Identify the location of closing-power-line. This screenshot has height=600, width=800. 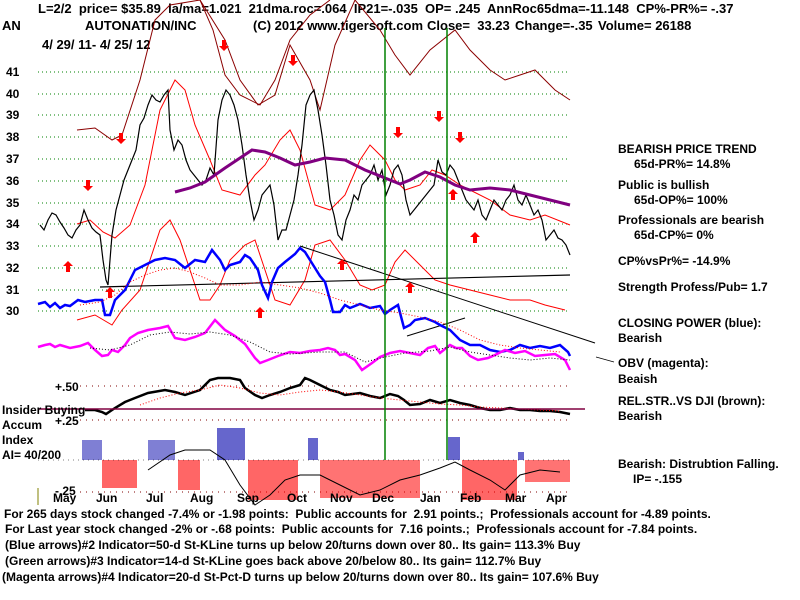
(304, 301).